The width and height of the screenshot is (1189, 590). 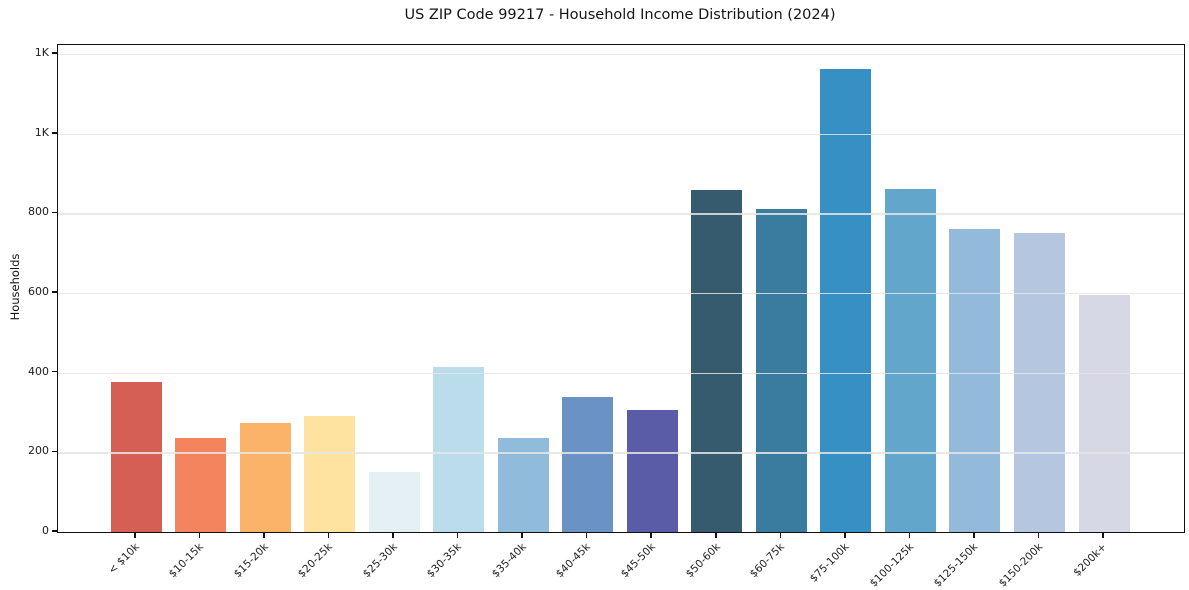 What do you see at coordinates (38, 292) in the screenshot?
I see `y-tick-label: 600` at bounding box center [38, 292].